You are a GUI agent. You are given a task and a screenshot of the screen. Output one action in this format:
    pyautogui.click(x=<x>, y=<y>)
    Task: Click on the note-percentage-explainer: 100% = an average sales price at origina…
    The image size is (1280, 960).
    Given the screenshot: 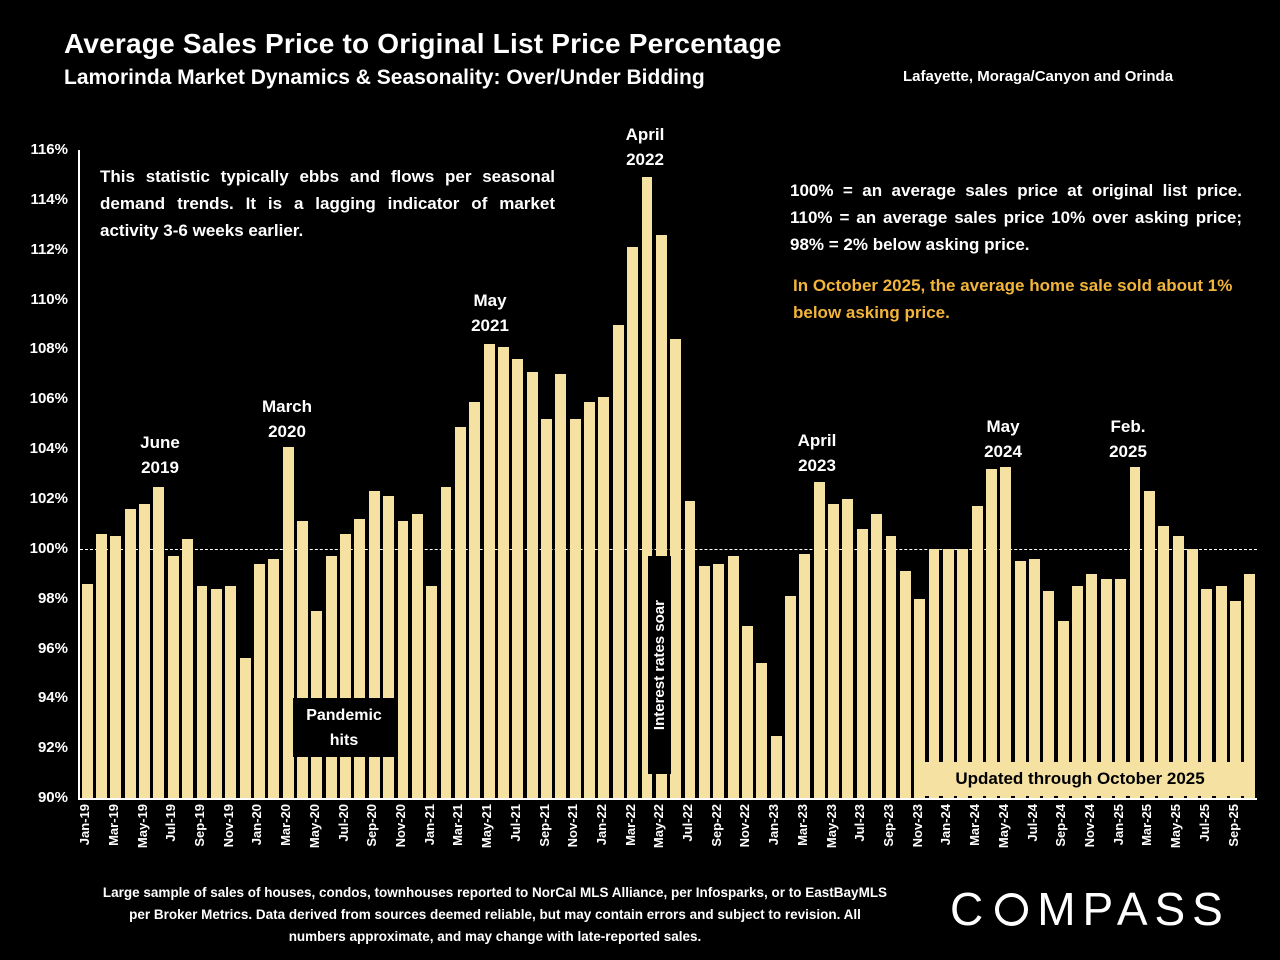 What is the action you would take?
    pyautogui.click(x=1016, y=217)
    